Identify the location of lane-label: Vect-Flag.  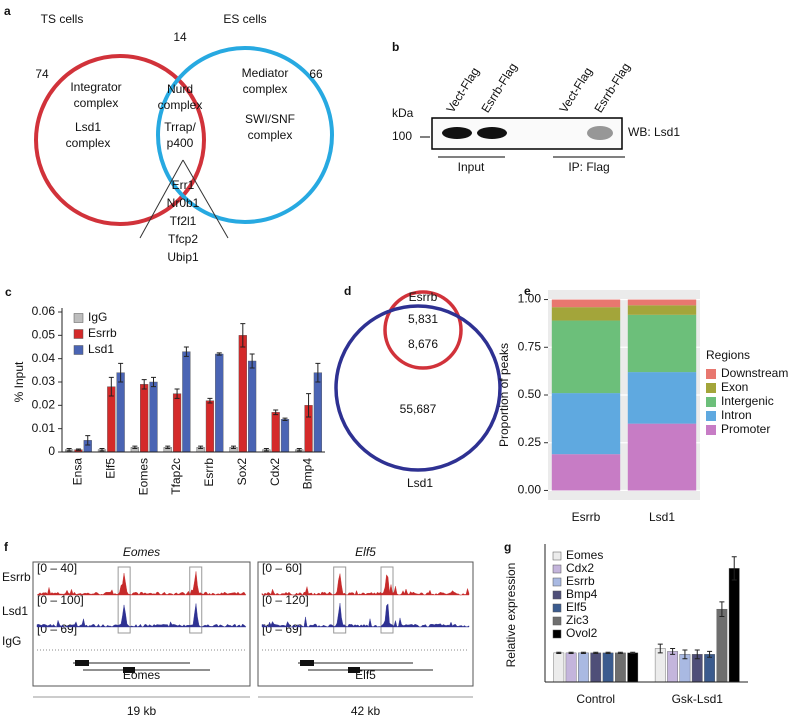
(462, 90).